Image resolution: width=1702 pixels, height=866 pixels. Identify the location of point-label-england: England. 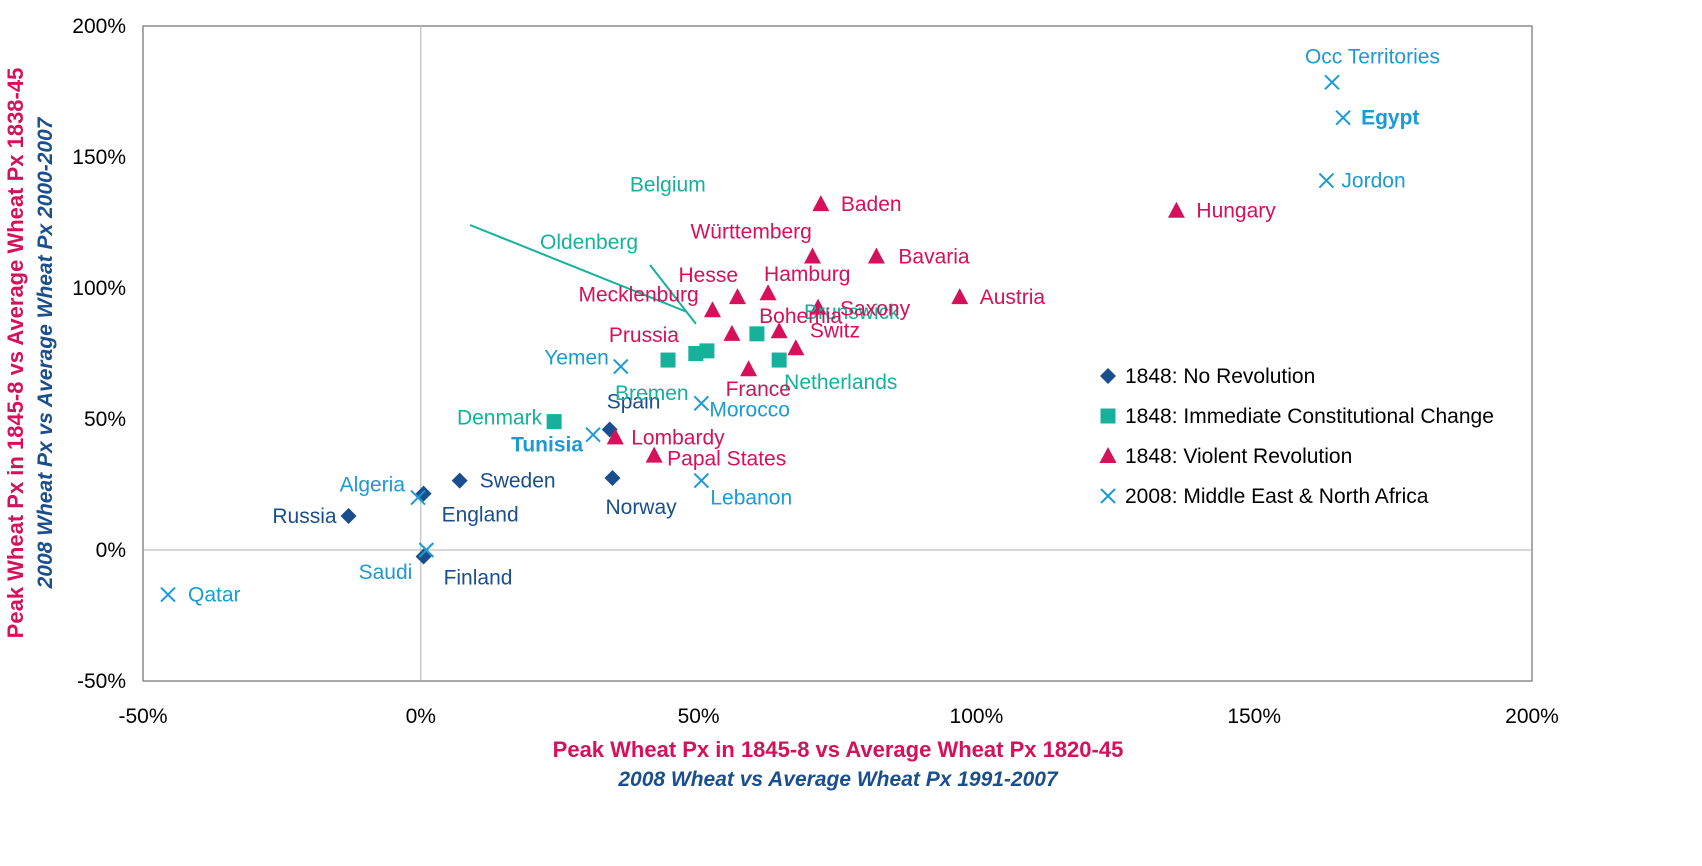
(480, 515).